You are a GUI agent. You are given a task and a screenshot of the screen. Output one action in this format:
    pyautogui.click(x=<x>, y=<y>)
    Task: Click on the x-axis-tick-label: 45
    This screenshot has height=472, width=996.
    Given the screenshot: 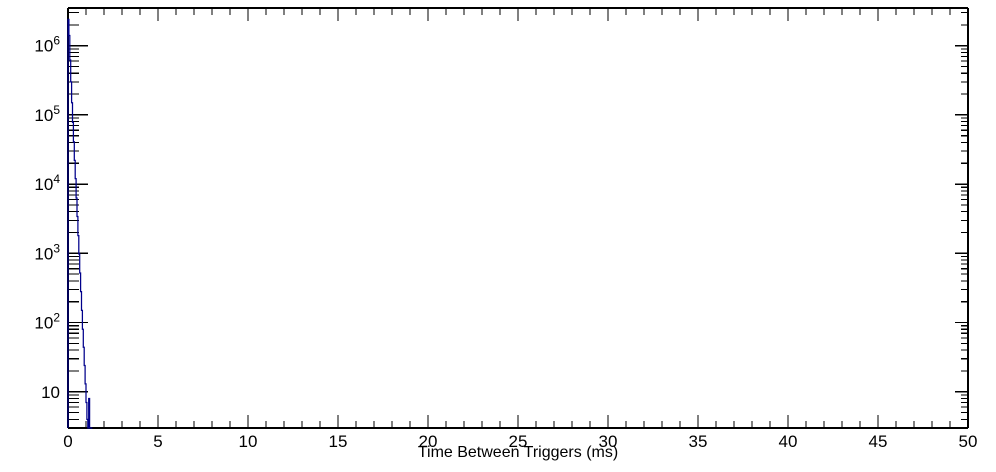 What is the action you would take?
    pyautogui.click(x=878, y=441)
    